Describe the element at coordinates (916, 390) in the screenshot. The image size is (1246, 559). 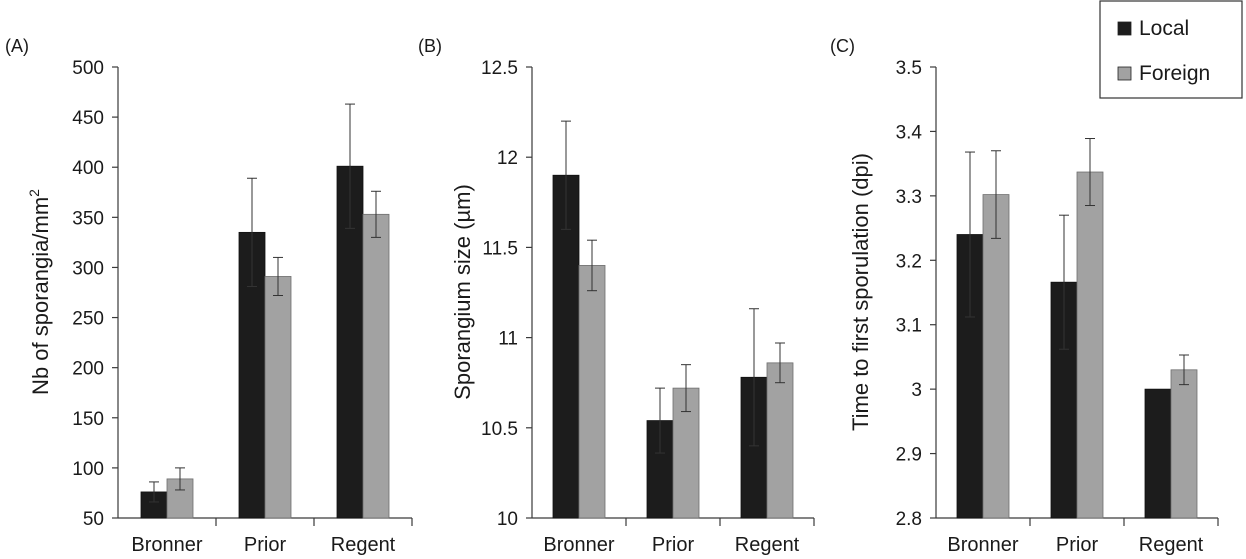
I see `y-tick-label: 3` at that location.